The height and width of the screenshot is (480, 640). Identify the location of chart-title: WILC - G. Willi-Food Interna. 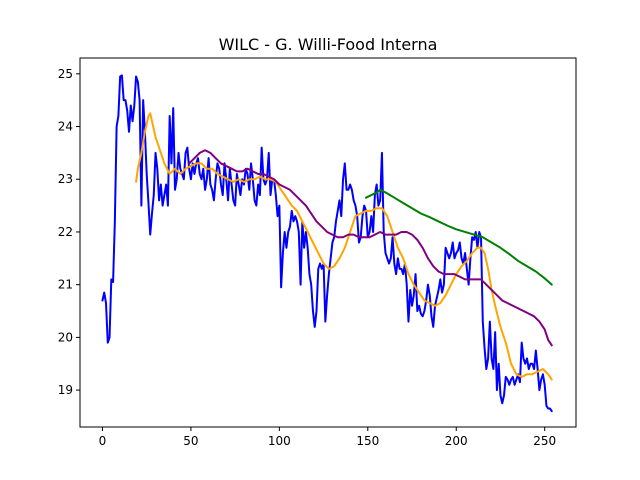
(328, 44).